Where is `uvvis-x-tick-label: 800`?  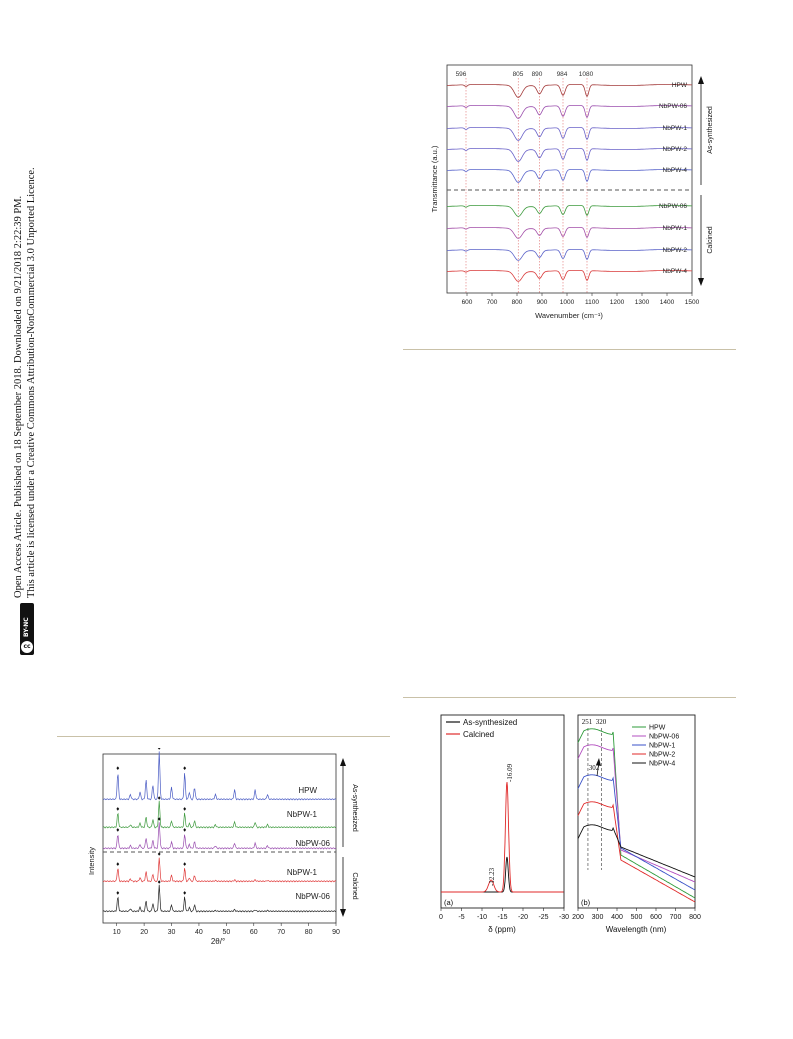
uvvis-x-tick-label: 800 is located at coordinates (695, 917).